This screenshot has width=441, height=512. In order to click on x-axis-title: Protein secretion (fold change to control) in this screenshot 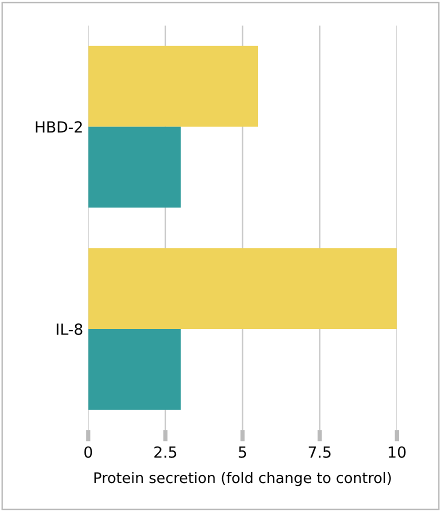, I will do `click(242, 479)`.